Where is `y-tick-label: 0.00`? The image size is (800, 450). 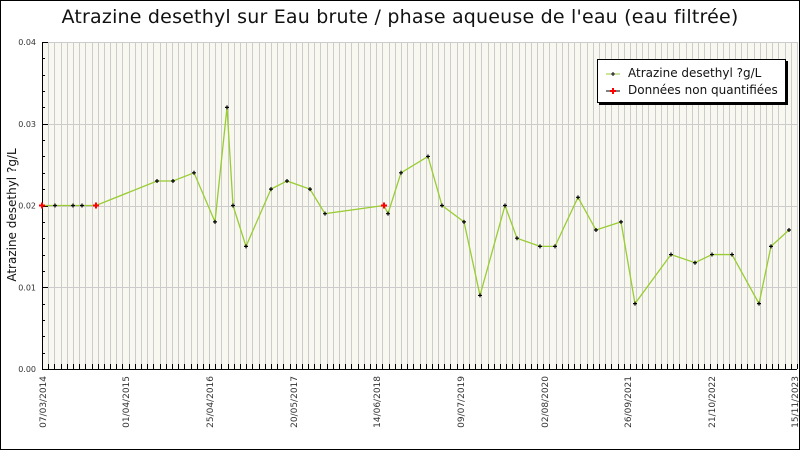 y-tick-label: 0.00 is located at coordinates (27, 369).